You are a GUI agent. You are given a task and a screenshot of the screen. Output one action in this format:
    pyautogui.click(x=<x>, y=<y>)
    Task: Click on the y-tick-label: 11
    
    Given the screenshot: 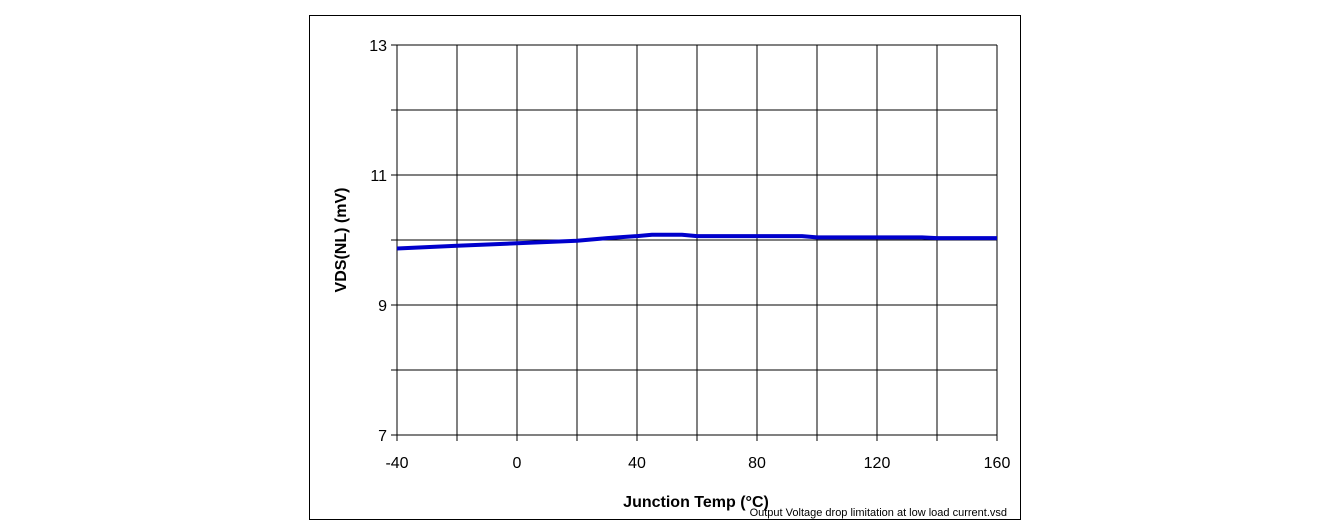 What is the action you would take?
    pyautogui.click(x=378, y=176)
    